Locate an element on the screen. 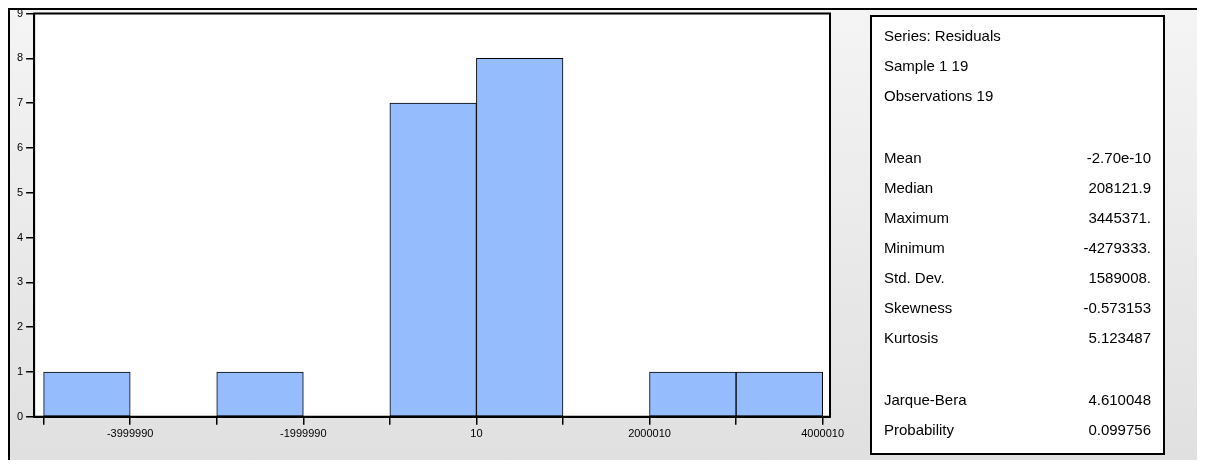 This screenshot has width=1205, height=468. x-tick-label: 10 is located at coordinates (476, 433).